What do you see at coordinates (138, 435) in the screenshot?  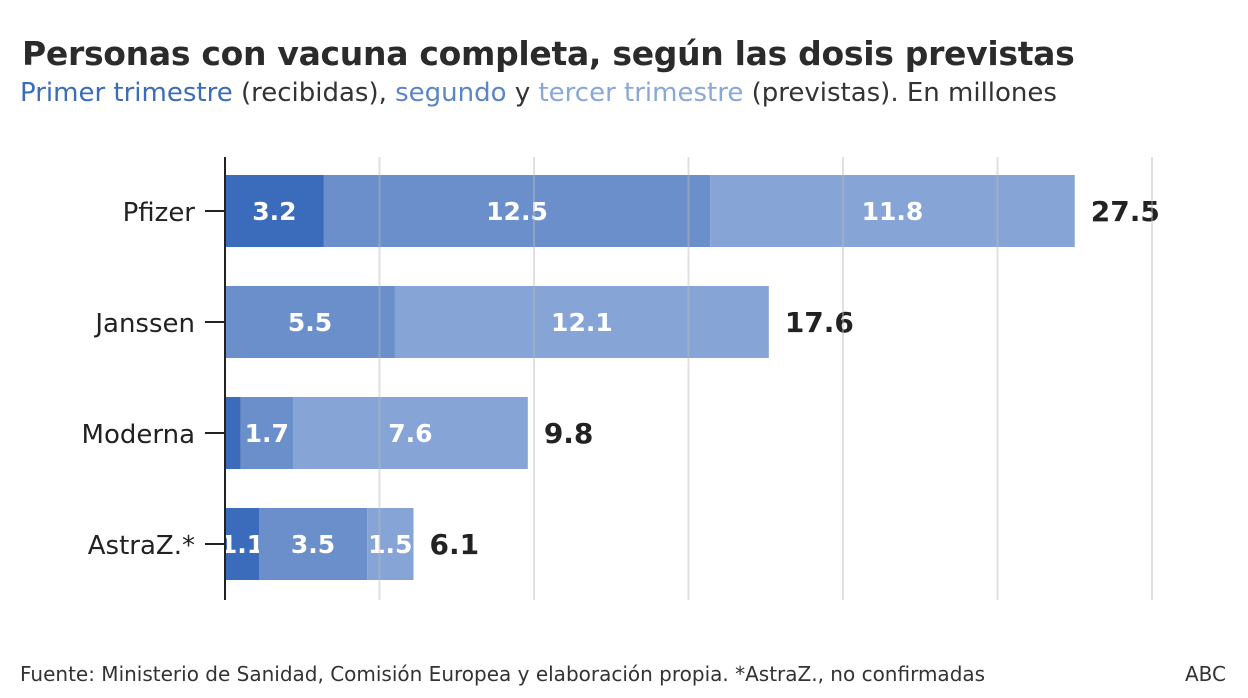 I see `category-label: Moderna` at bounding box center [138, 435].